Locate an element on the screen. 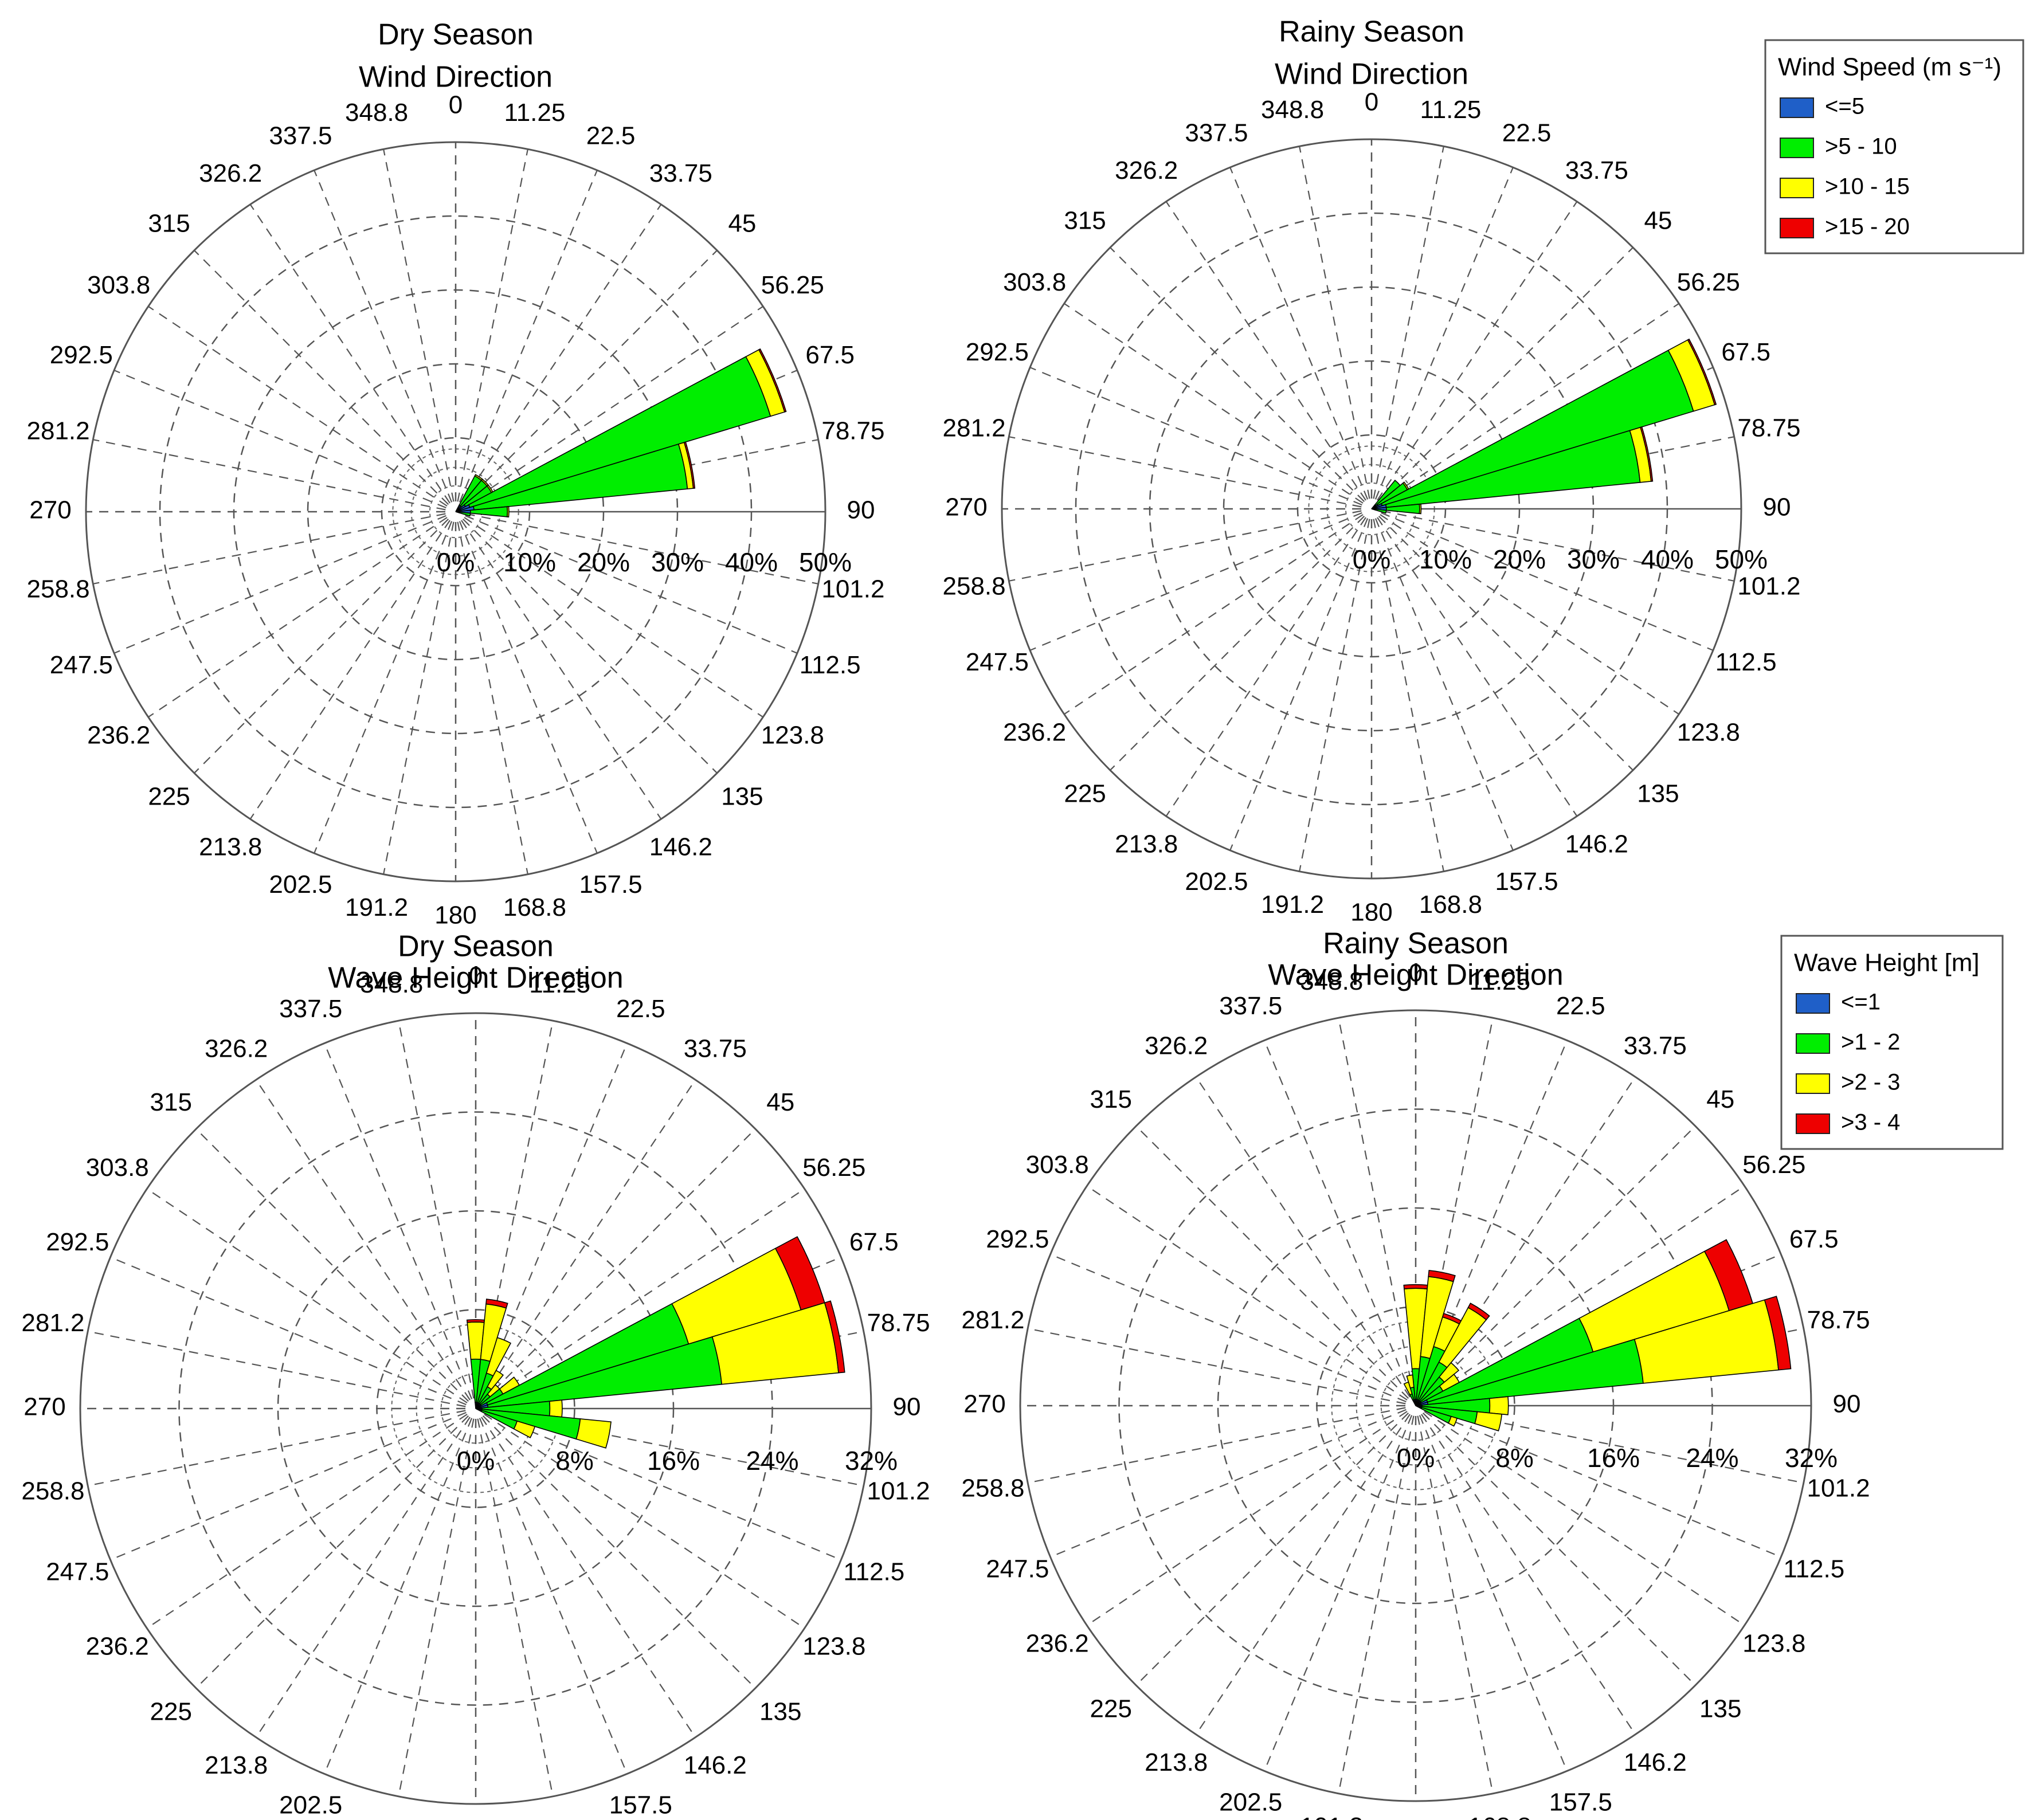 This screenshot has height=1820, width=2041. legend-item-label: >5 - 10 is located at coordinates (1861, 146).